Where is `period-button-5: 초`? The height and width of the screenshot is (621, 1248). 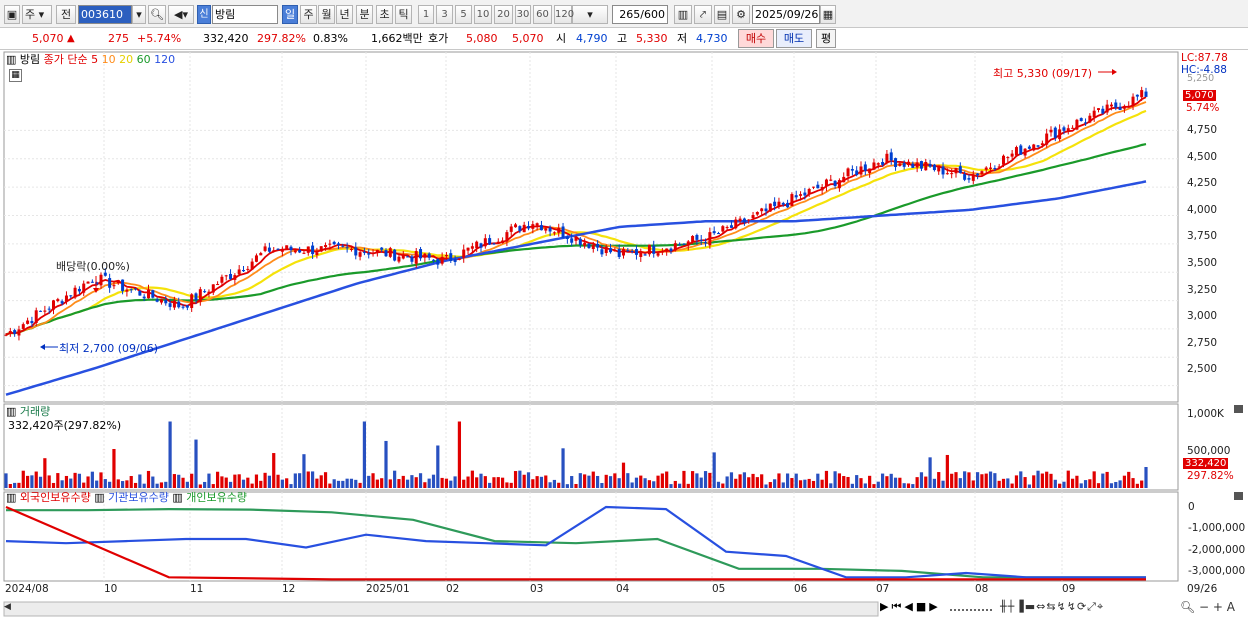
period-button-5: 초 is located at coordinates (384, 14).